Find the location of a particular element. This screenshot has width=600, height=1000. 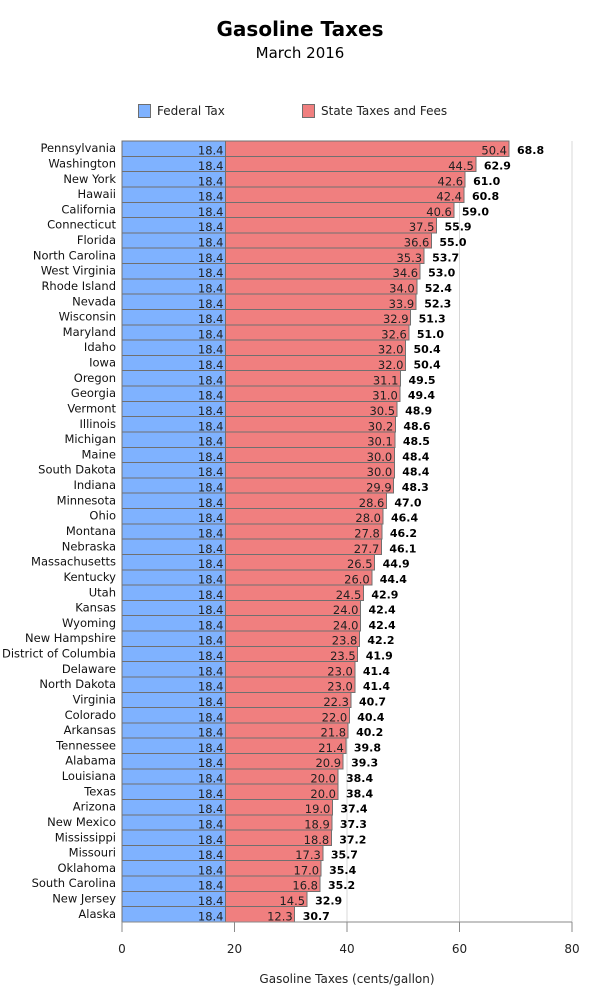

category-label: Virginia is located at coordinates (94, 699).